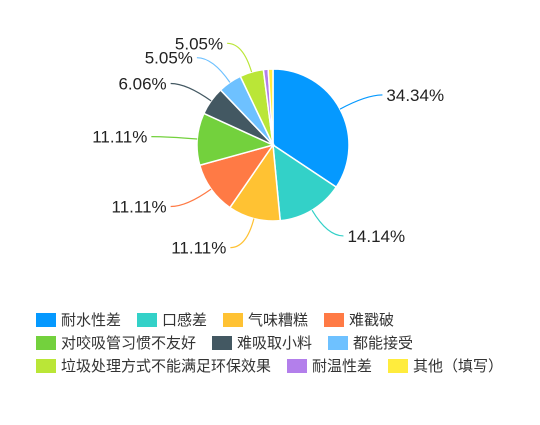 The image size is (540, 425). What do you see at coordinates (278, 320) in the screenshot?
I see `legend-label: 气味糟糕` at bounding box center [278, 320].